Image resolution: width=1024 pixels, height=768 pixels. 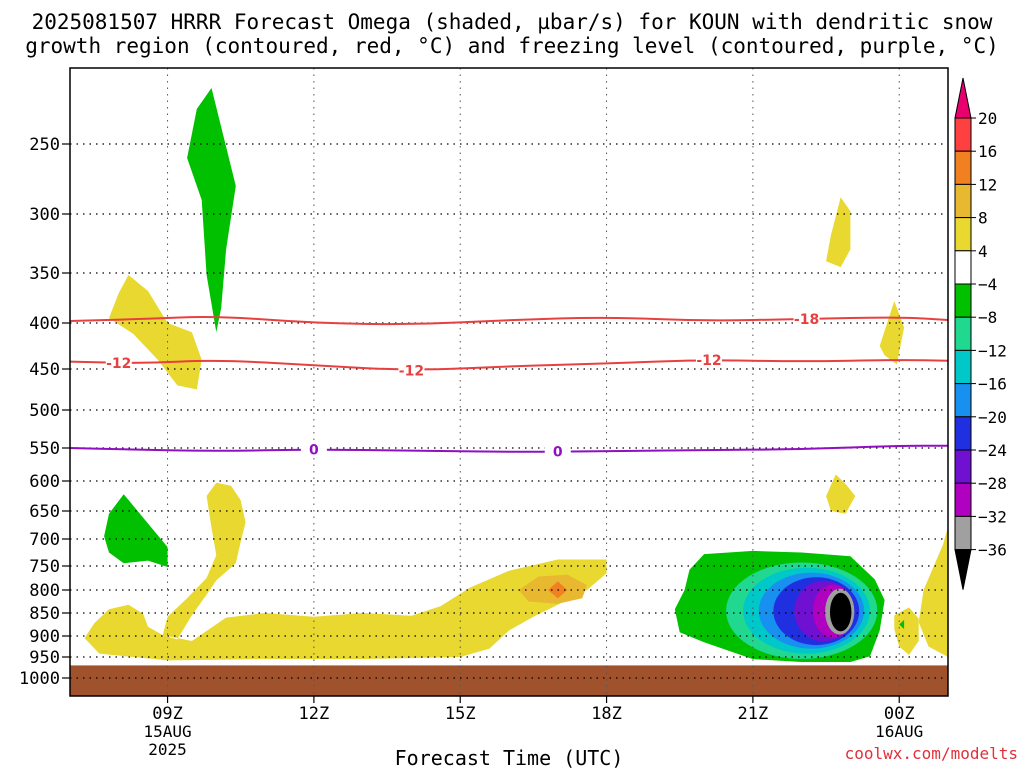 What do you see at coordinates (44, 274) in the screenshot?
I see `y-tick-label-350: 350` at bounding box center [44, 274].